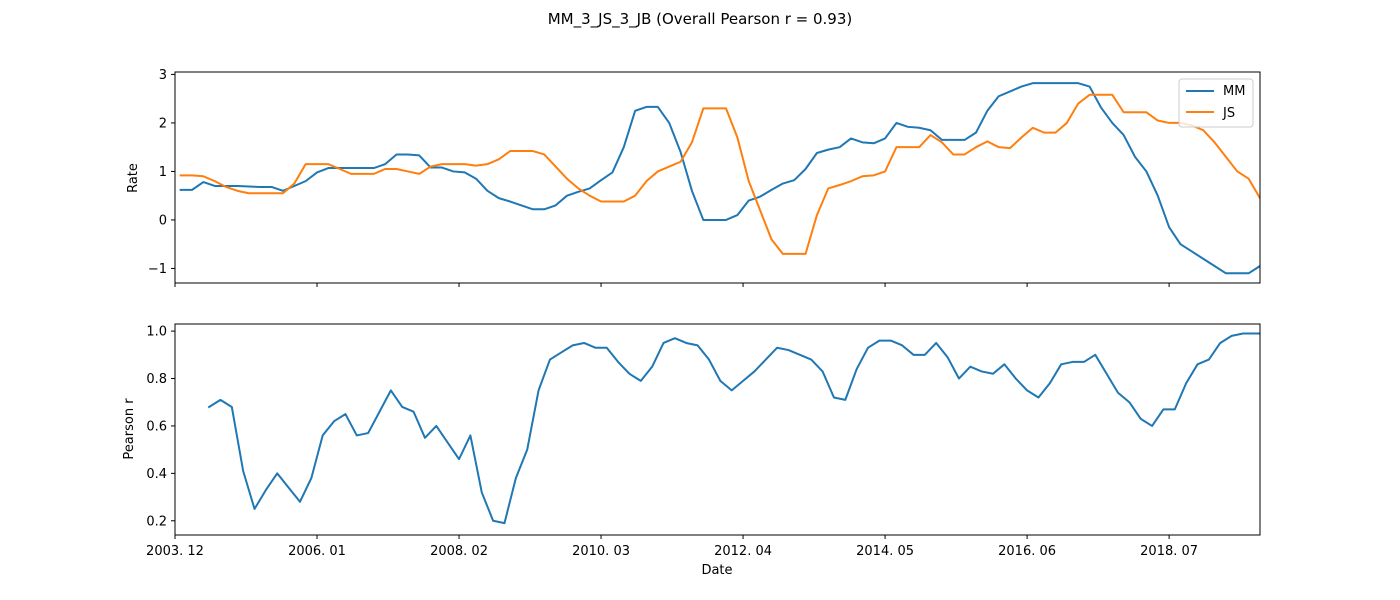  Describe the element at coordinates (156, 426) in the screenshot. I see `pearson-y-tick-label: 0.6` at that location.